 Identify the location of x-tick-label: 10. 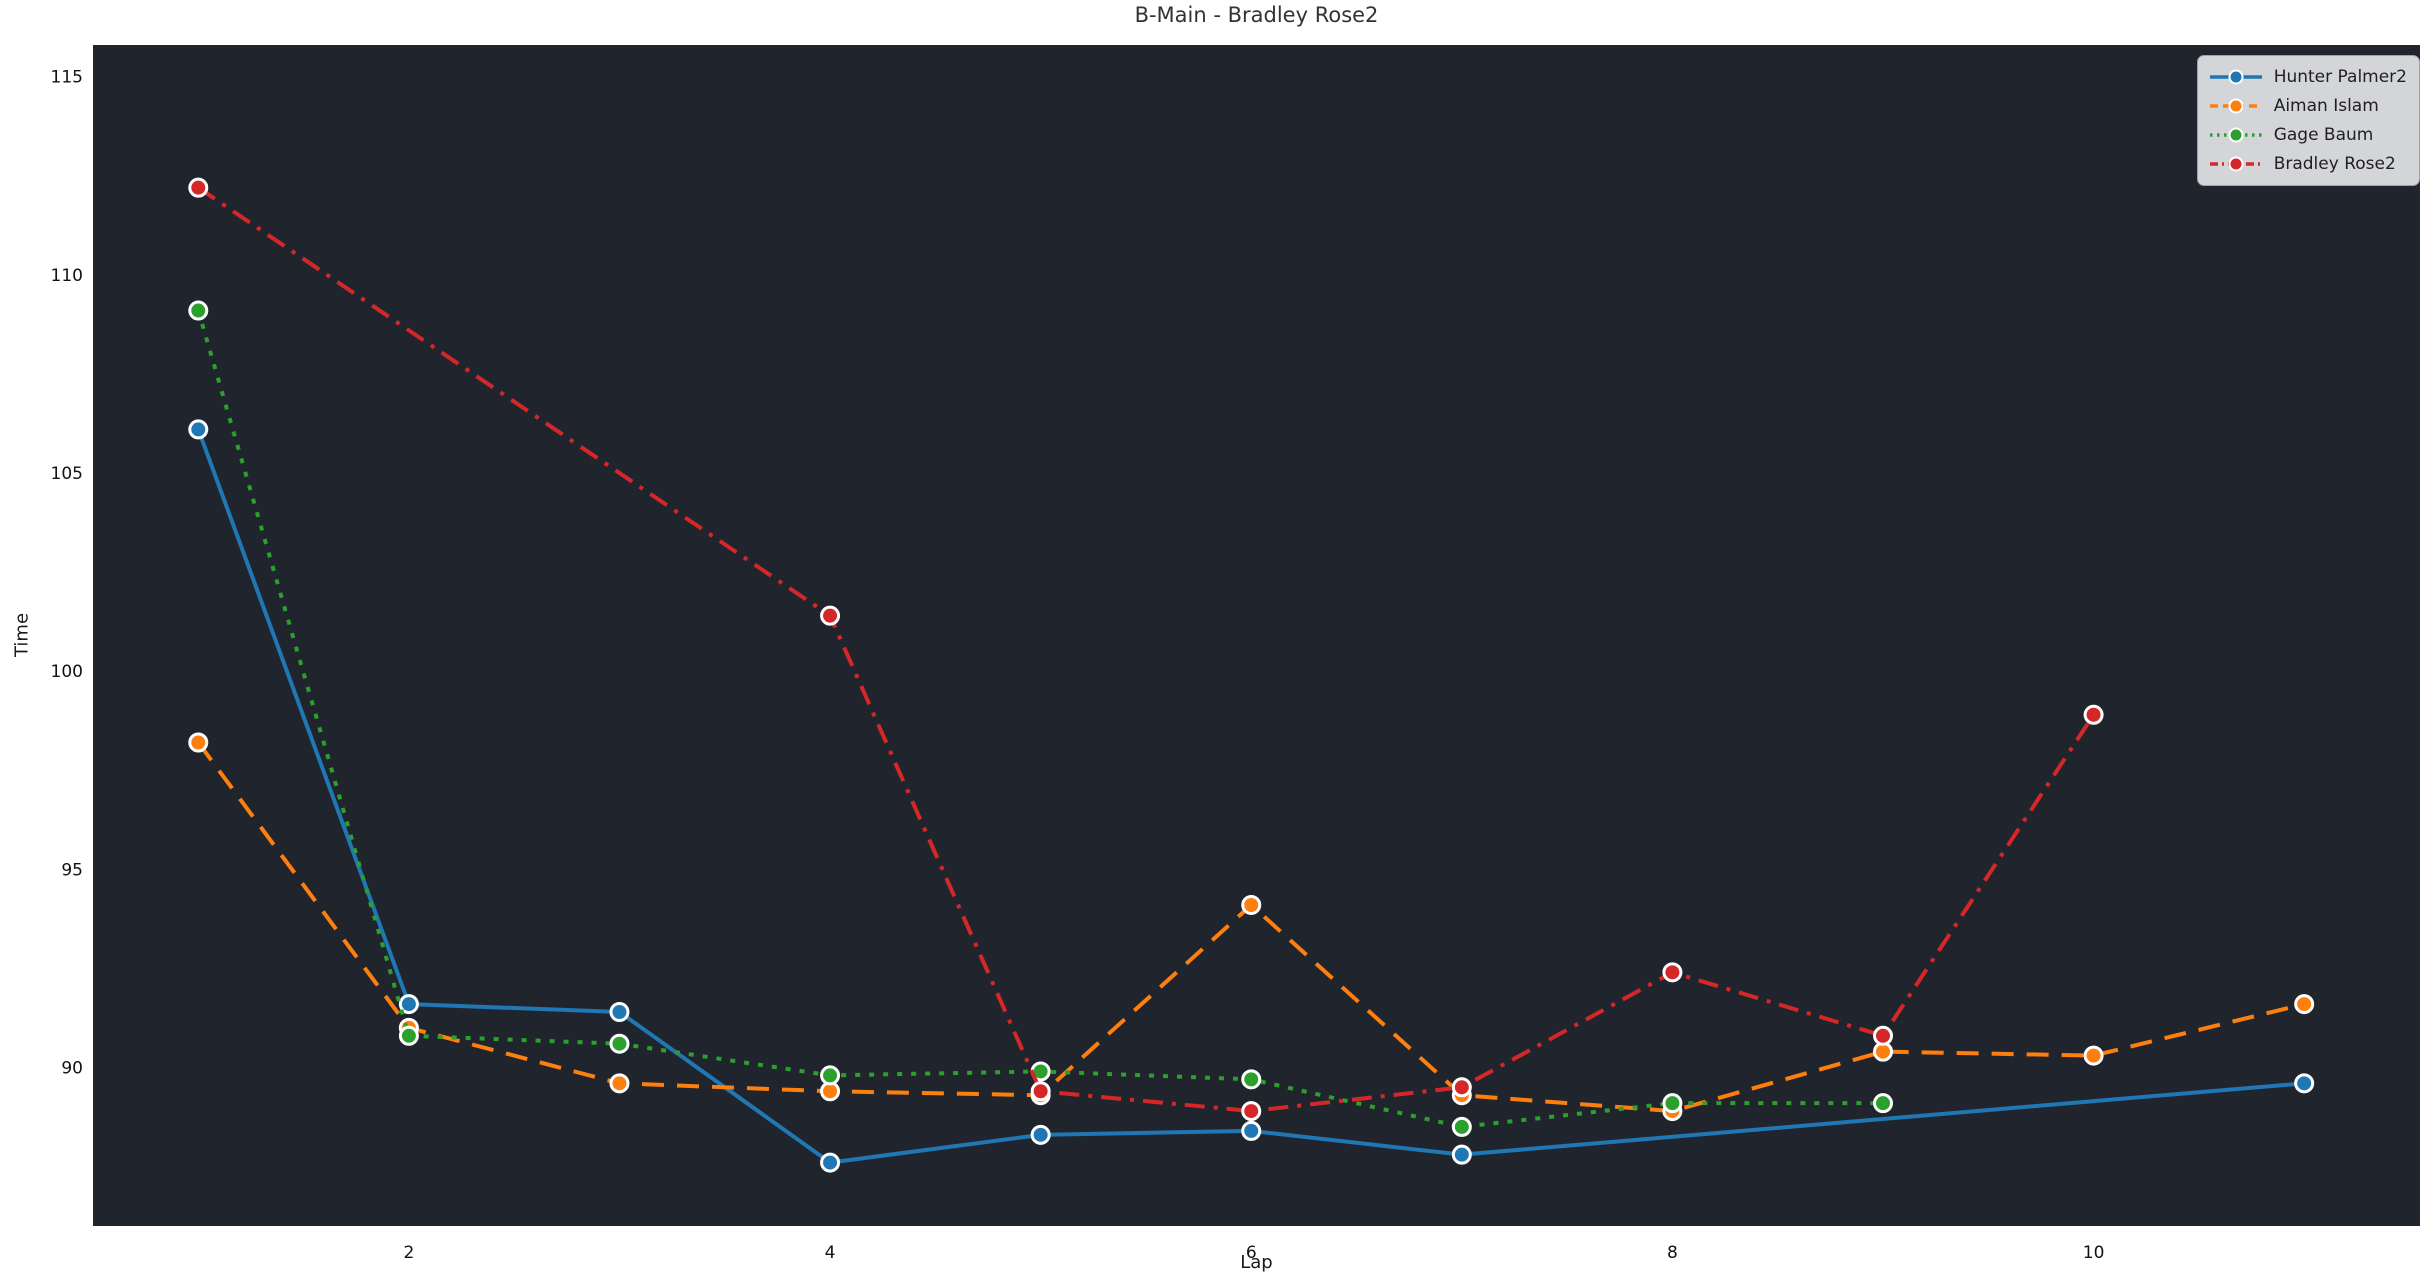
(2094, 1253).